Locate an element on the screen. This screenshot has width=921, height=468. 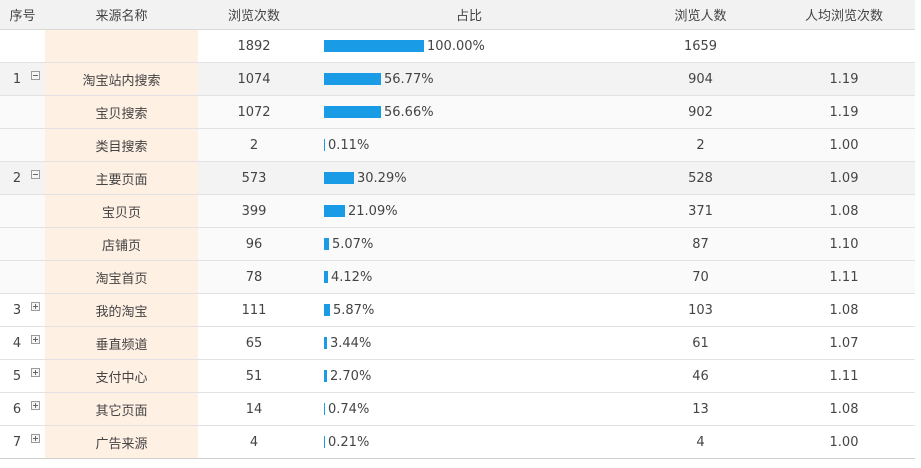
visitors-count: 70 is located at coordinates (700, 277).